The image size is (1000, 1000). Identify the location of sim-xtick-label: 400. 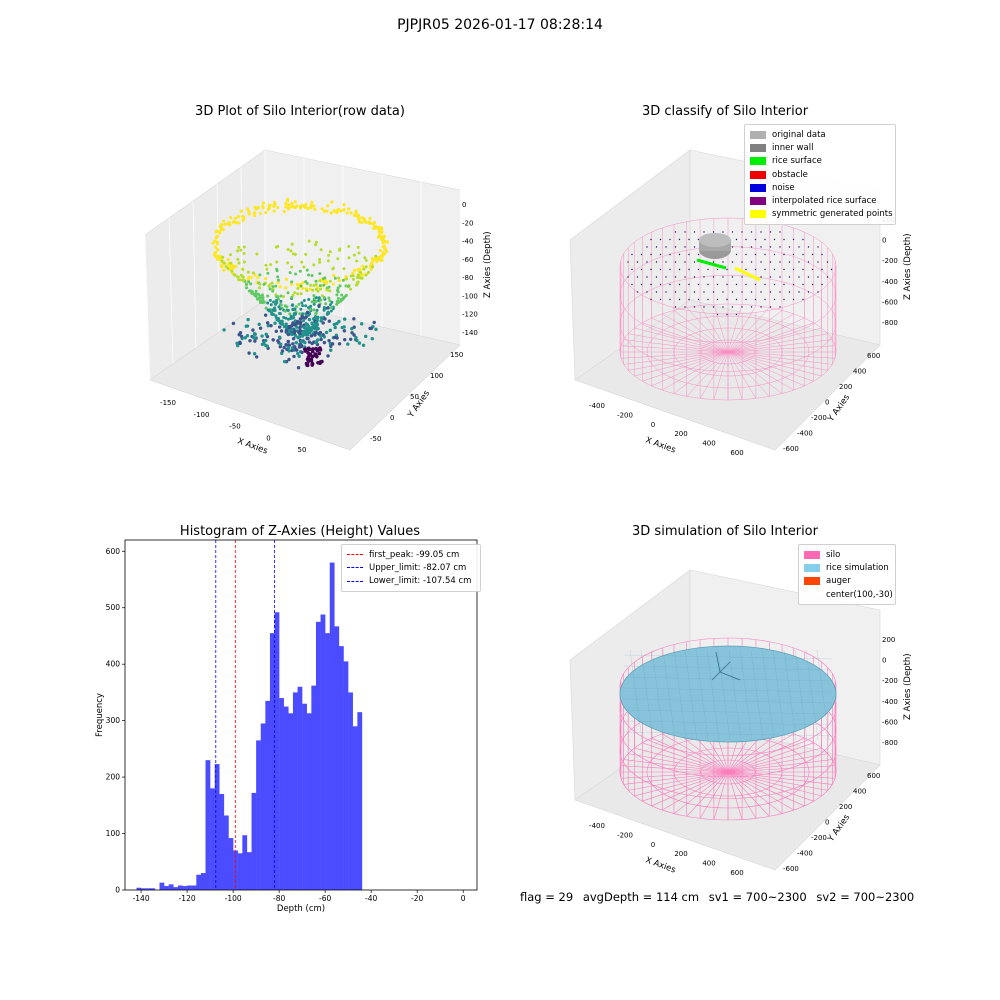
(708, 864).